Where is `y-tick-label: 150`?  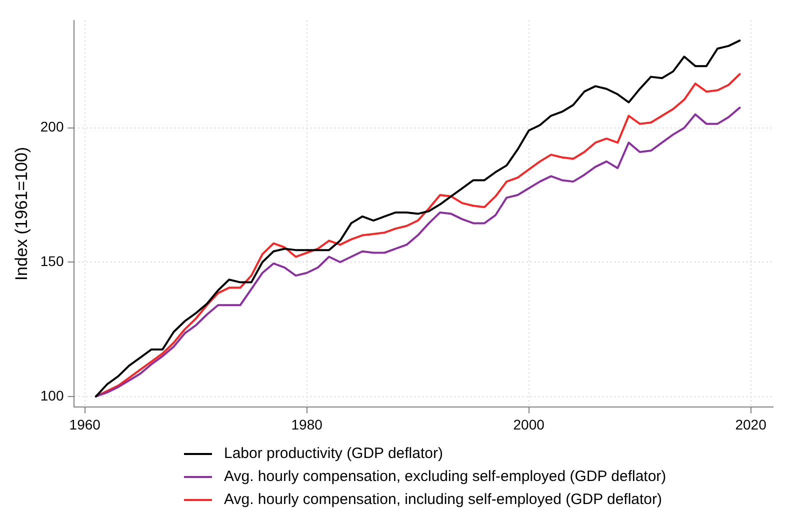 y-tick-label: 150 is located at coordinates (52, 261).